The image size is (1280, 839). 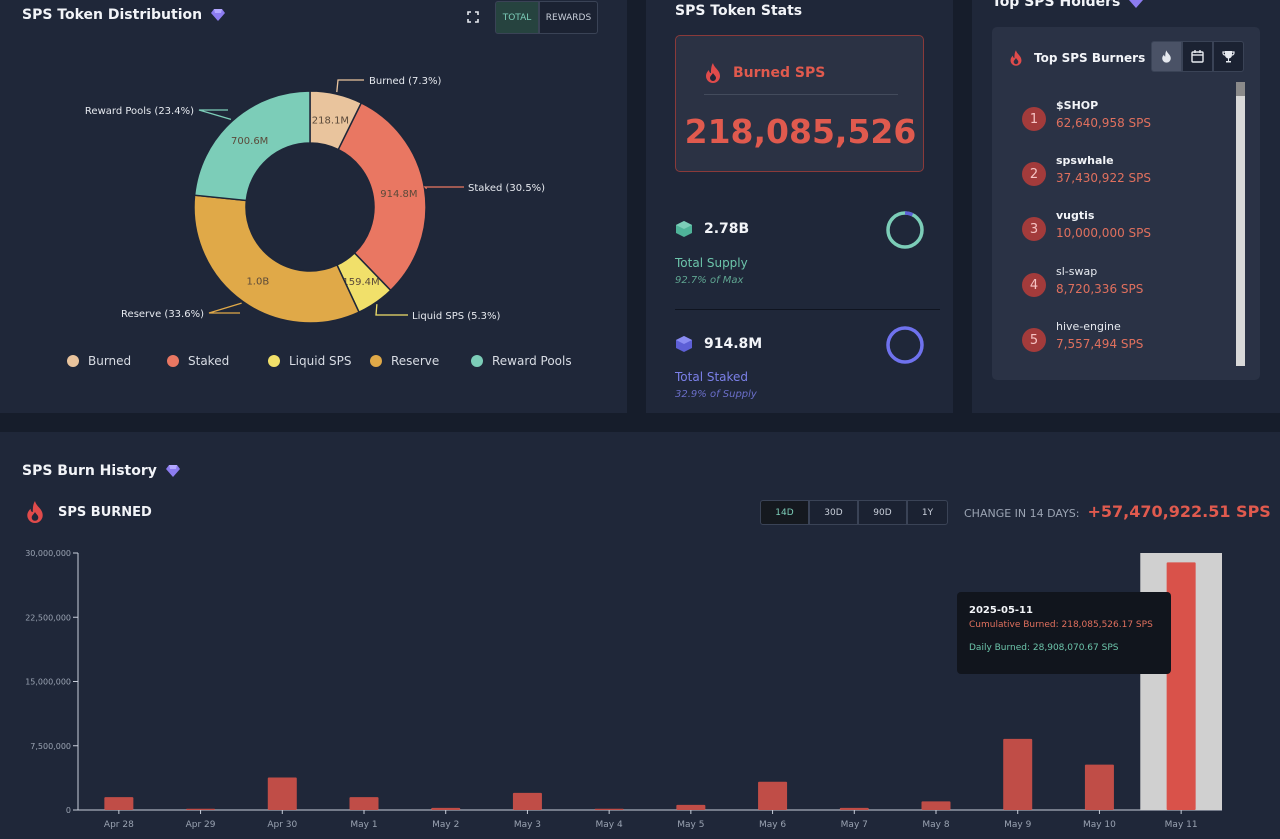 I want to click on x-tick-label: Apr 30, so click(x=282, y=825).